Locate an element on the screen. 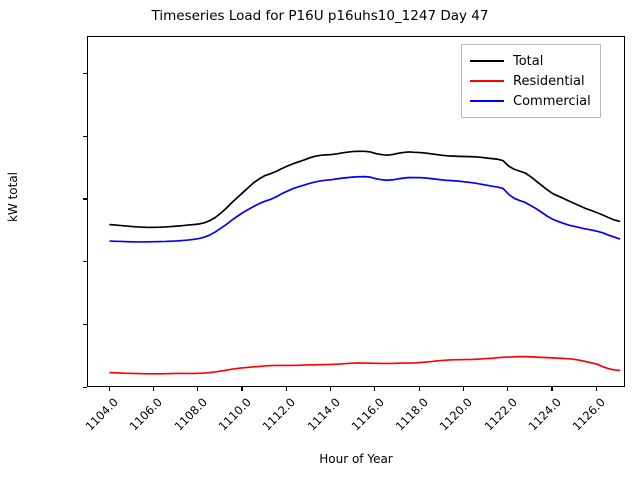 The image size is (640, 480). legend-item-total: Total is located at coordinates (530, 61).